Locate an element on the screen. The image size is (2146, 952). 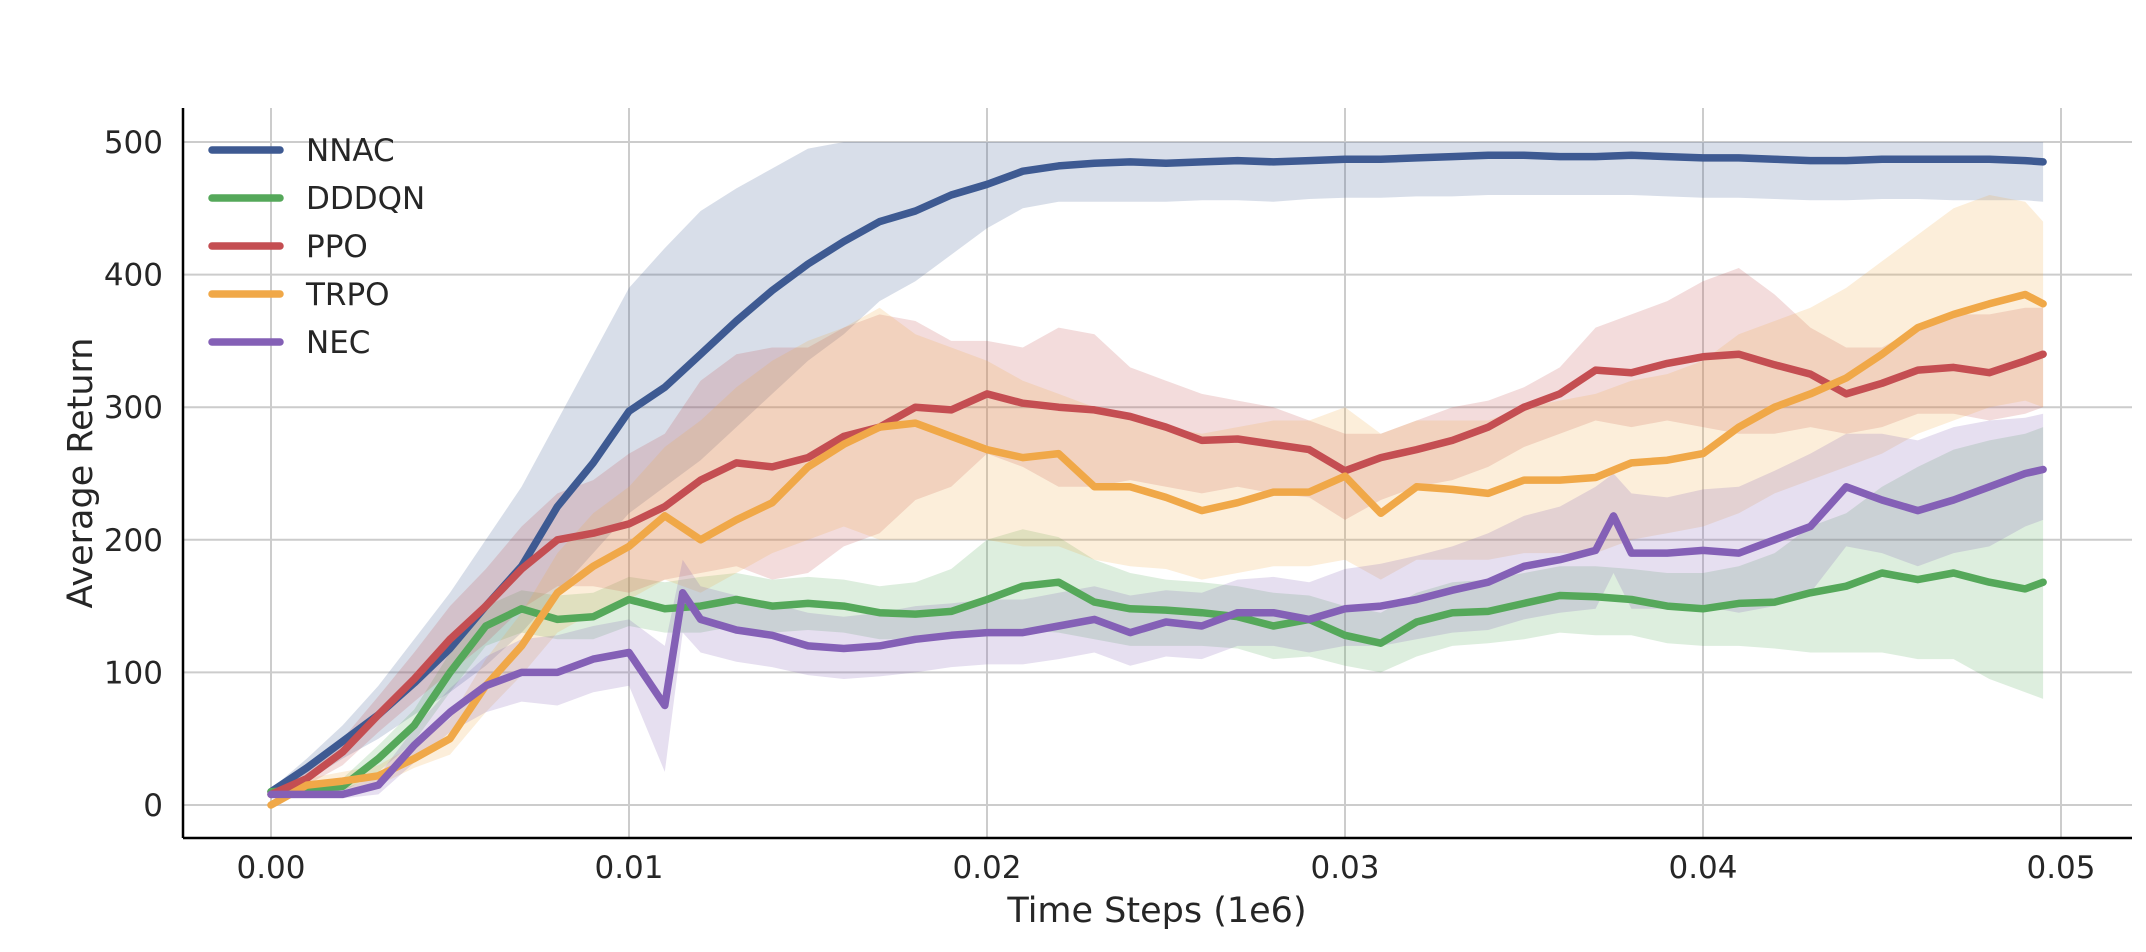
legend-label-dddqn: DDDQN is located at coordinates (365, 199).